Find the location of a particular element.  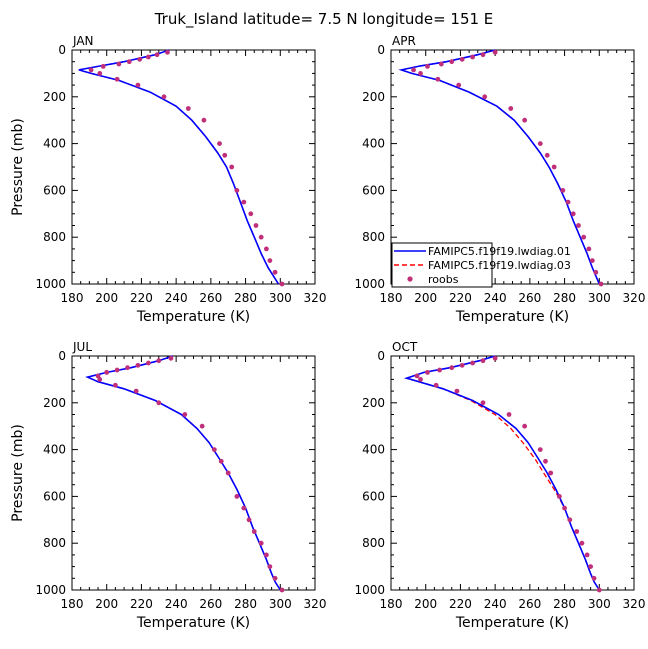

legend-label: roobs is located at coordinates (443, 279).